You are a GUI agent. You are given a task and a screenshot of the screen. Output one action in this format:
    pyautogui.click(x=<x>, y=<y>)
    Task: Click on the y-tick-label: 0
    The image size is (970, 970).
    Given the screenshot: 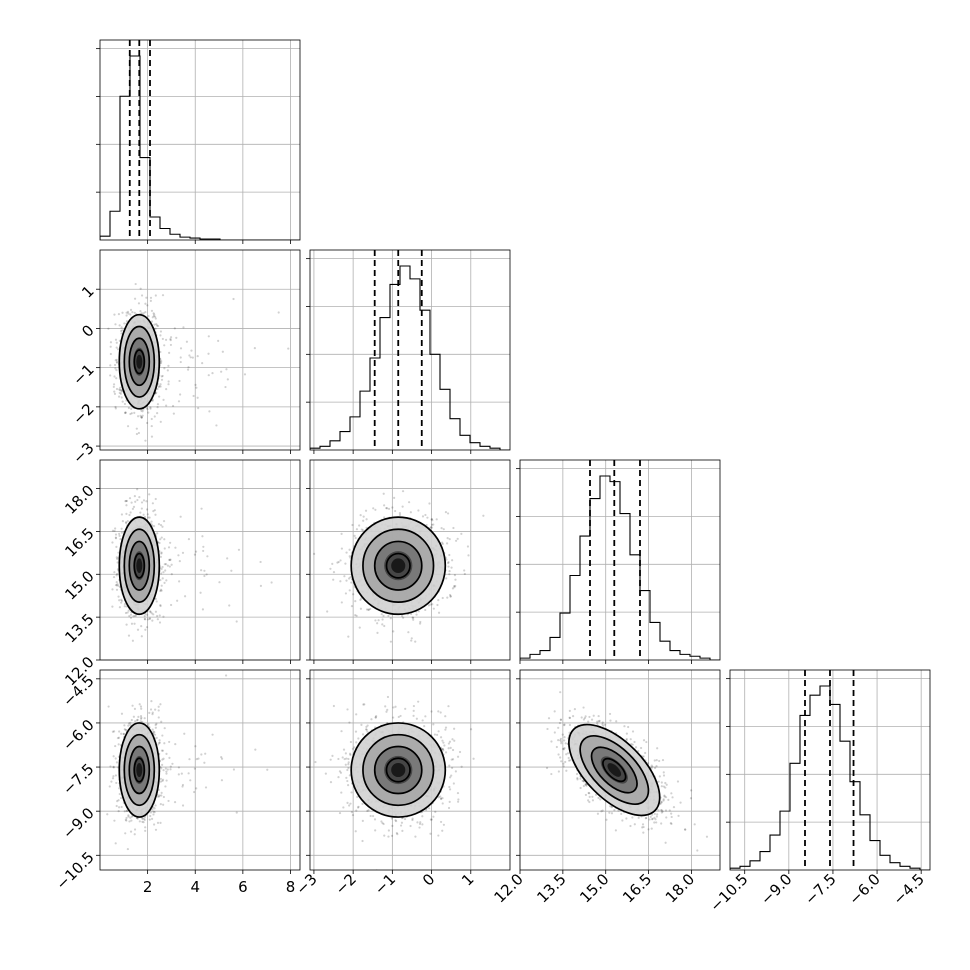 What is the action you would take?
    pyautogui.click(x=87, y=330)
    